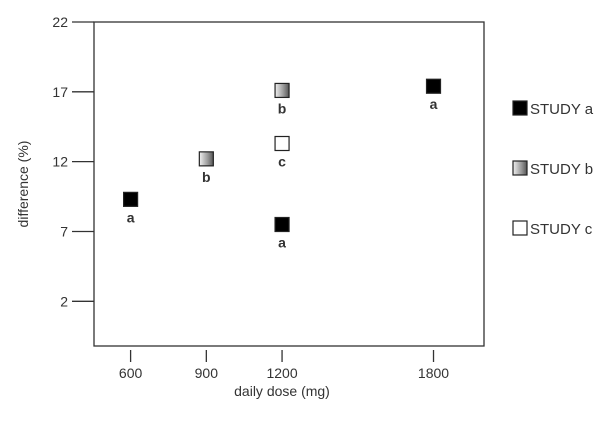 Image resolution: width=614 pixels, height=422 pixels. Describe the element at coordinates (561, 169) in the screenshot. I see `legend-label: STUDY b` at that location.